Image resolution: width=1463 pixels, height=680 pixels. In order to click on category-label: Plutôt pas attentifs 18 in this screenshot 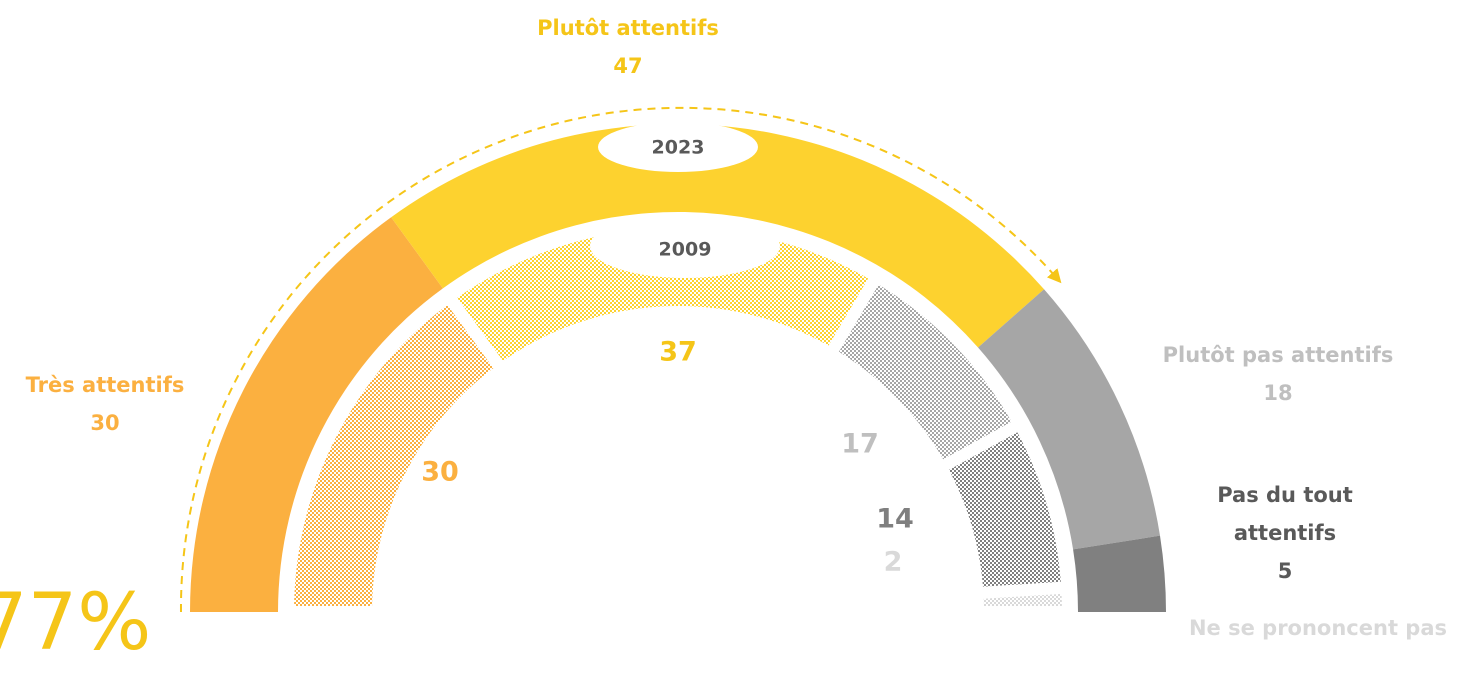, I will do `click(1278, 374)`.